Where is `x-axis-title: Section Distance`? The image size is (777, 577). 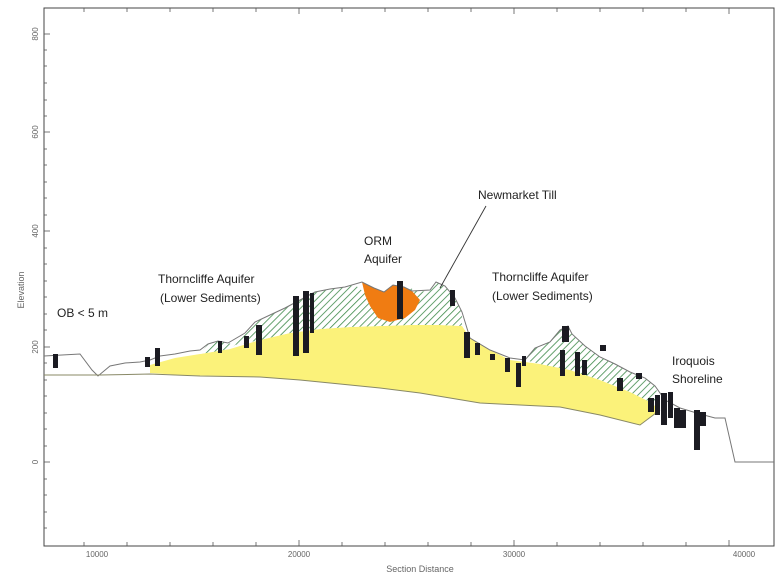
x-axis-title: Section Distance is located at coordinates (420, 569).